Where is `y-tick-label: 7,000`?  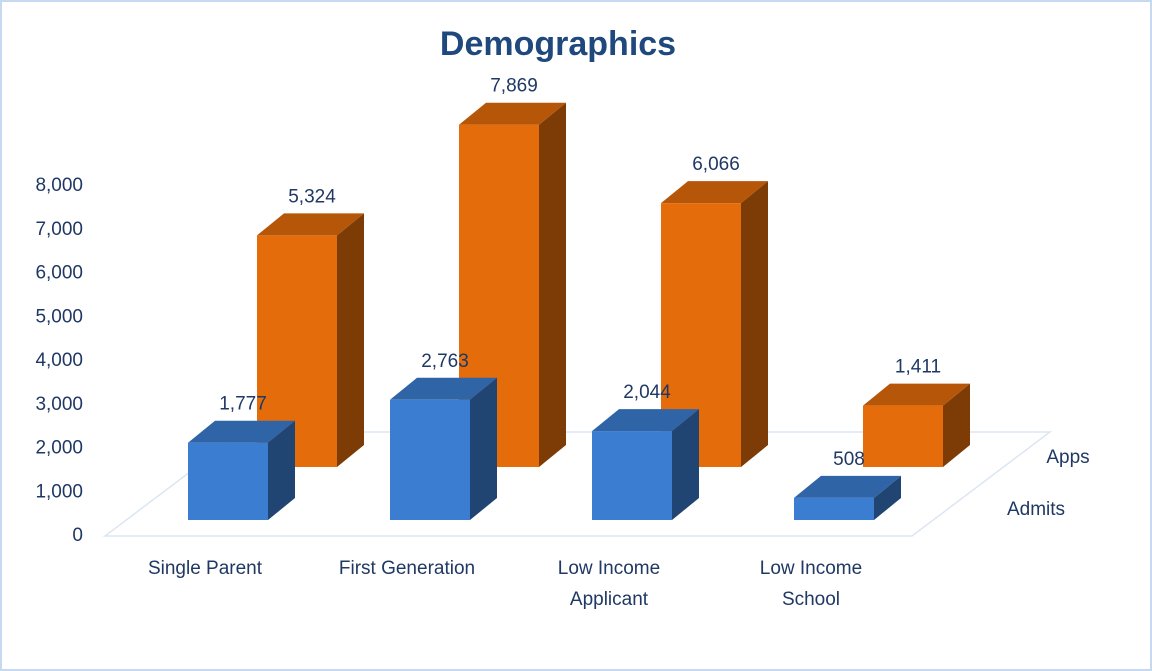
y-tick-label: 7,000 is located at coordinates (59, 229).